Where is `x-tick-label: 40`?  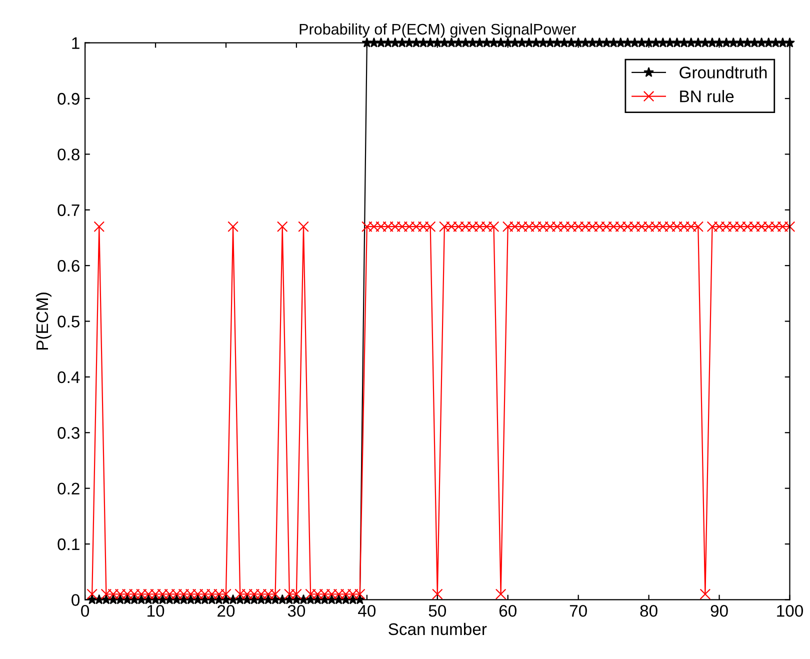 x-tick-label: 40 is located at coordinates (367, 610).